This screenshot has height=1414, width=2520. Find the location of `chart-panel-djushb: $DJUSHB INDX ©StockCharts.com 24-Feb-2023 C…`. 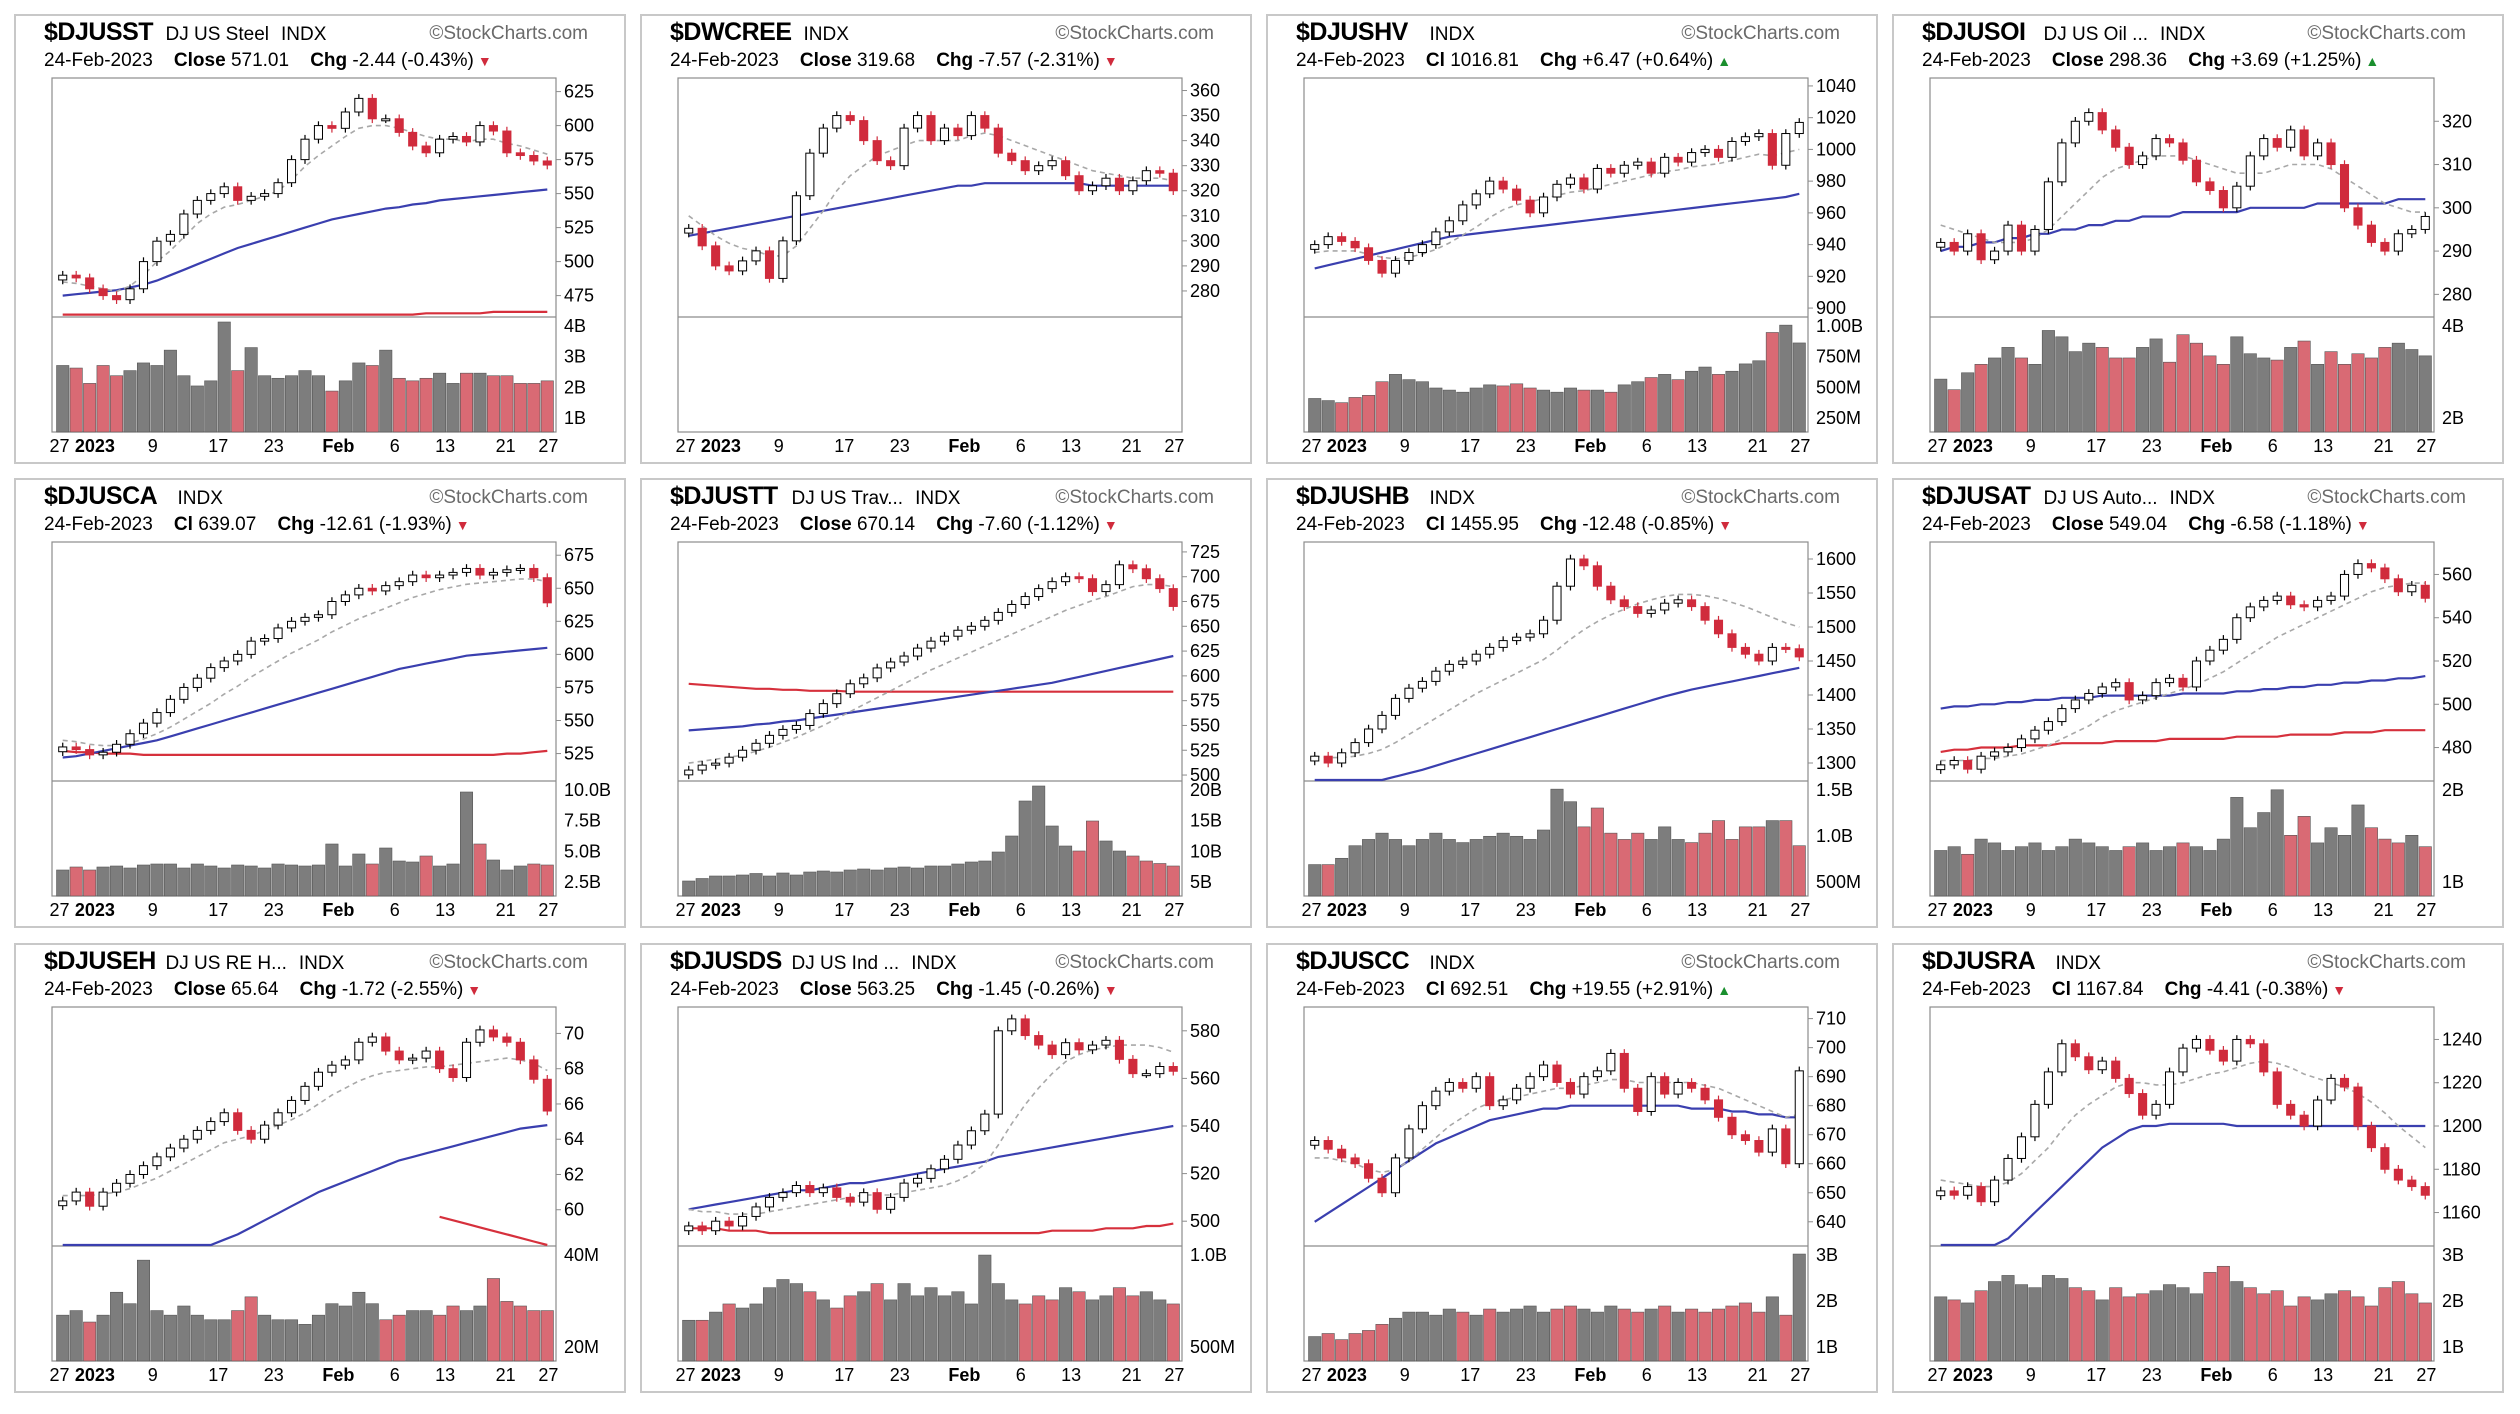

chart-panel-djushb: $DJUSHB INDX ©StockCharts.com 24-Feb-2023 C… is located at coordinates (1572, 703).